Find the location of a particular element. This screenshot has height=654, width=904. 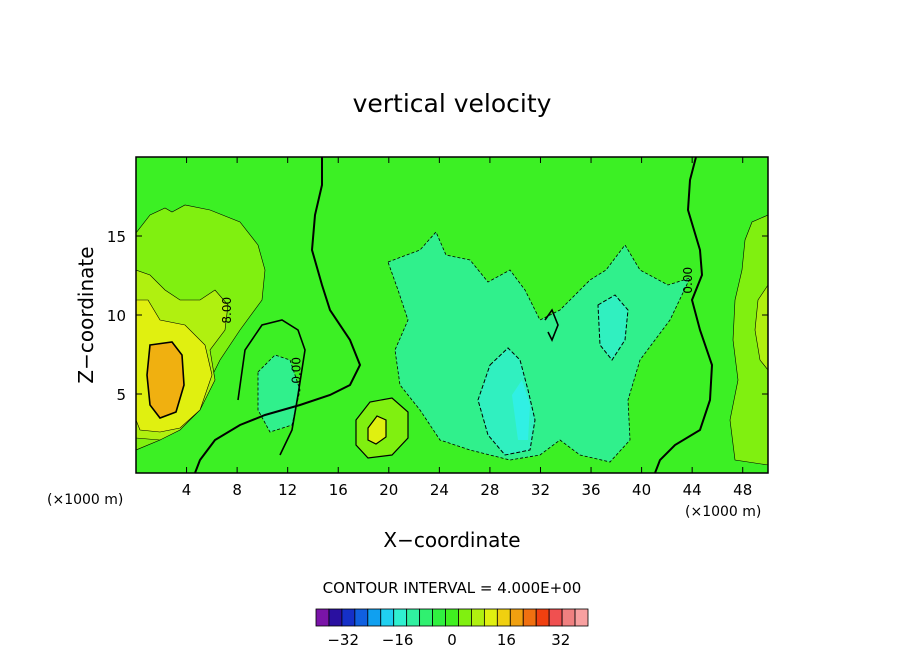

x-tick-label: 28 is located at coordinates (489, 490).